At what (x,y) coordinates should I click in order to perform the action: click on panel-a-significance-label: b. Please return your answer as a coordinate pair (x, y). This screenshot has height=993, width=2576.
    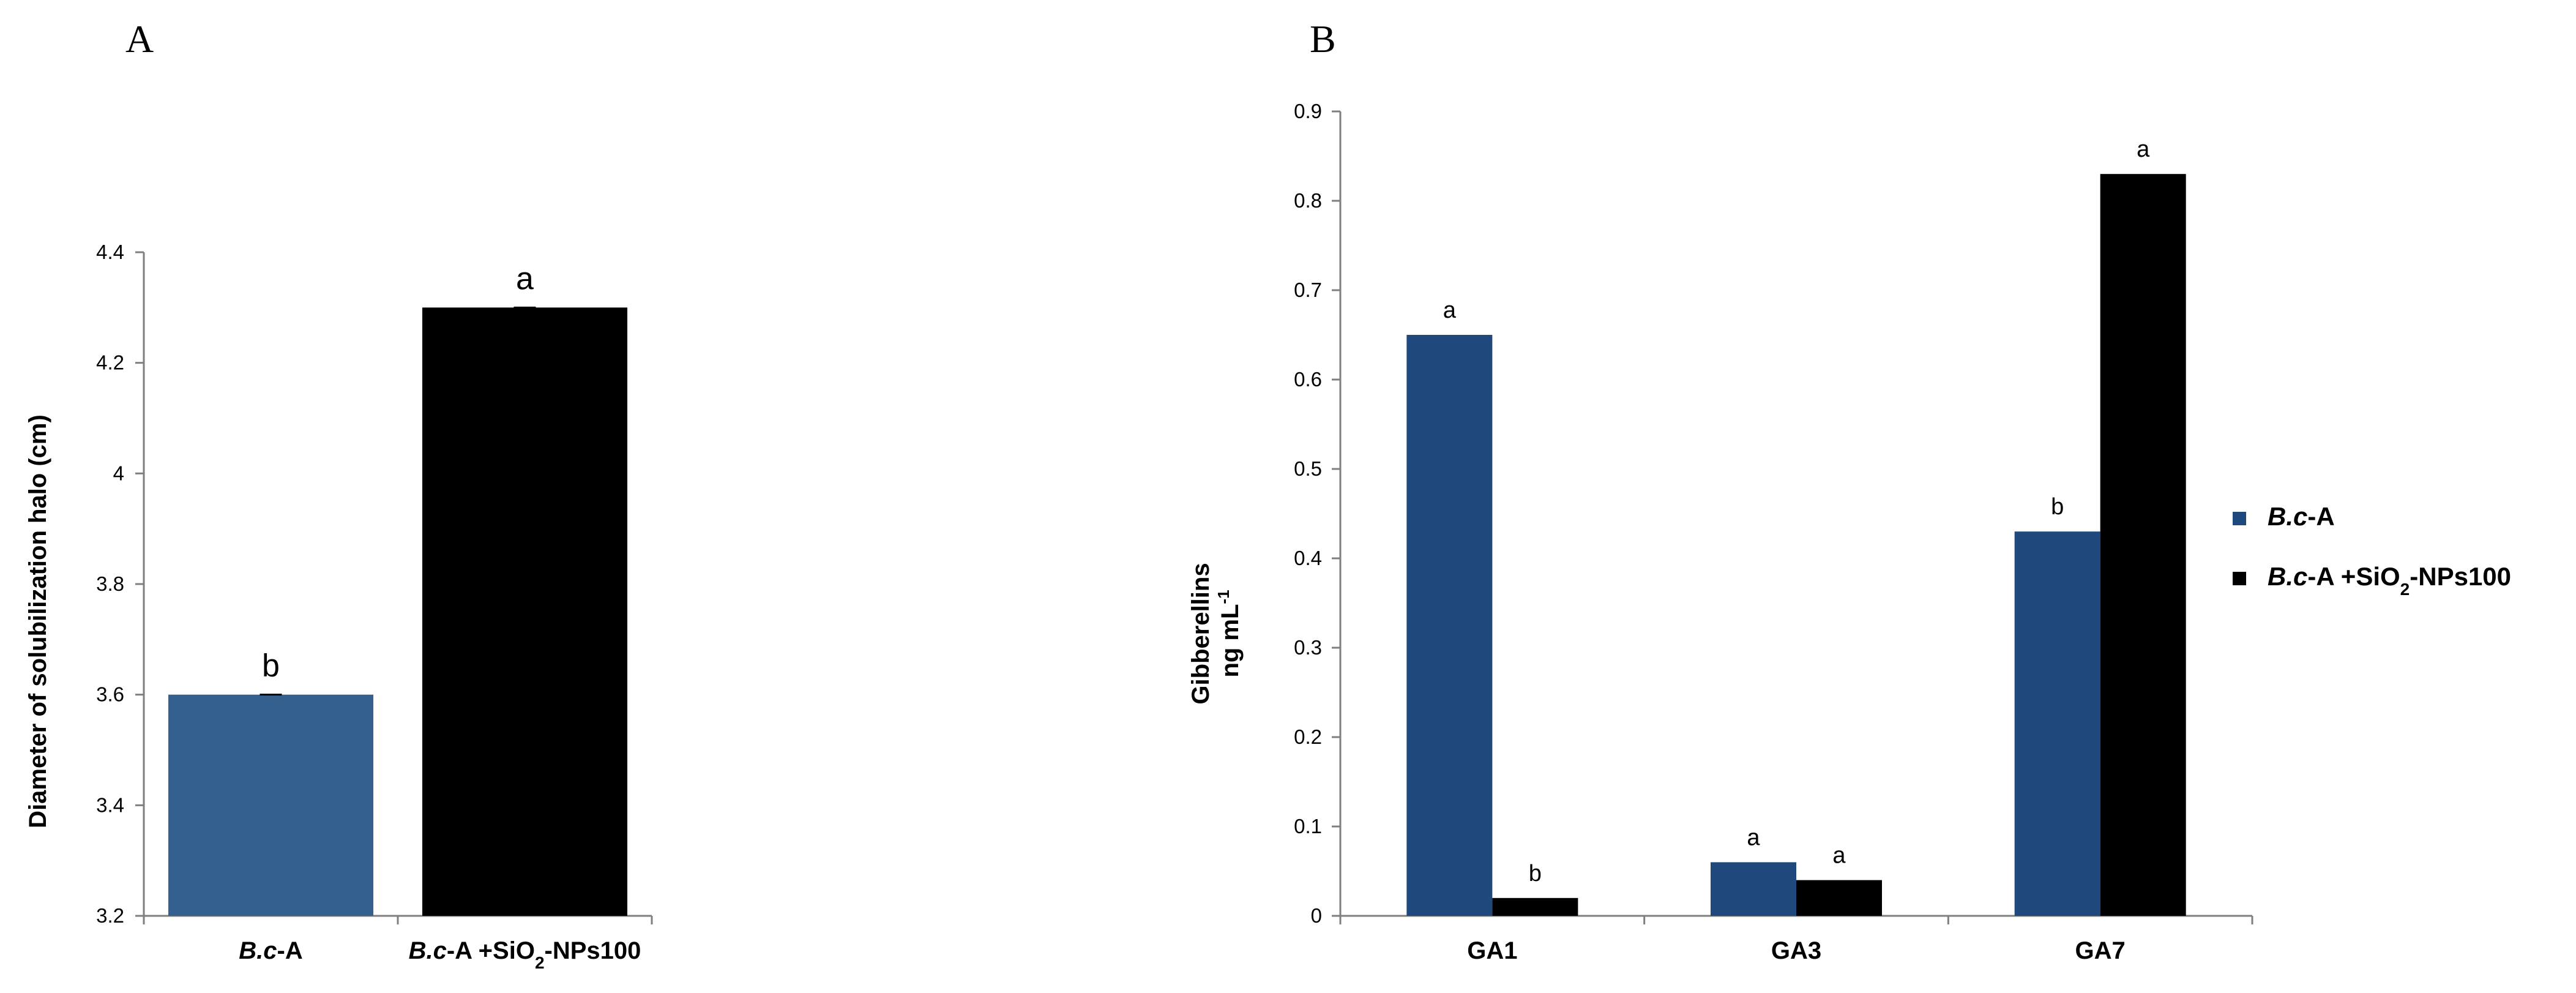
    Looking at the image, I should click on (271, 666).